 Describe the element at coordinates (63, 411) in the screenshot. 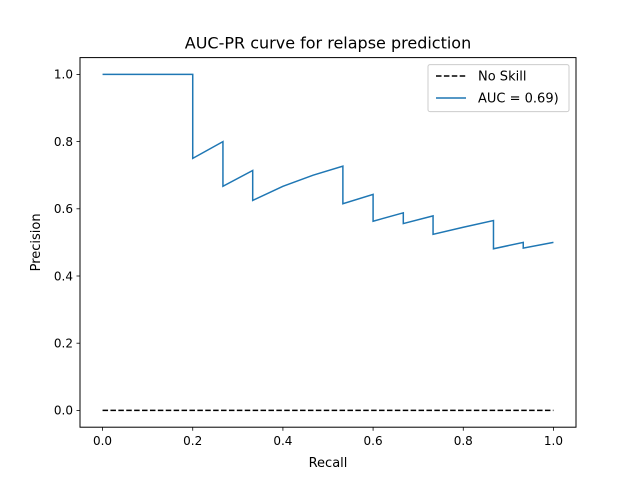

I see `y-tick-label: 0.0` at that location.